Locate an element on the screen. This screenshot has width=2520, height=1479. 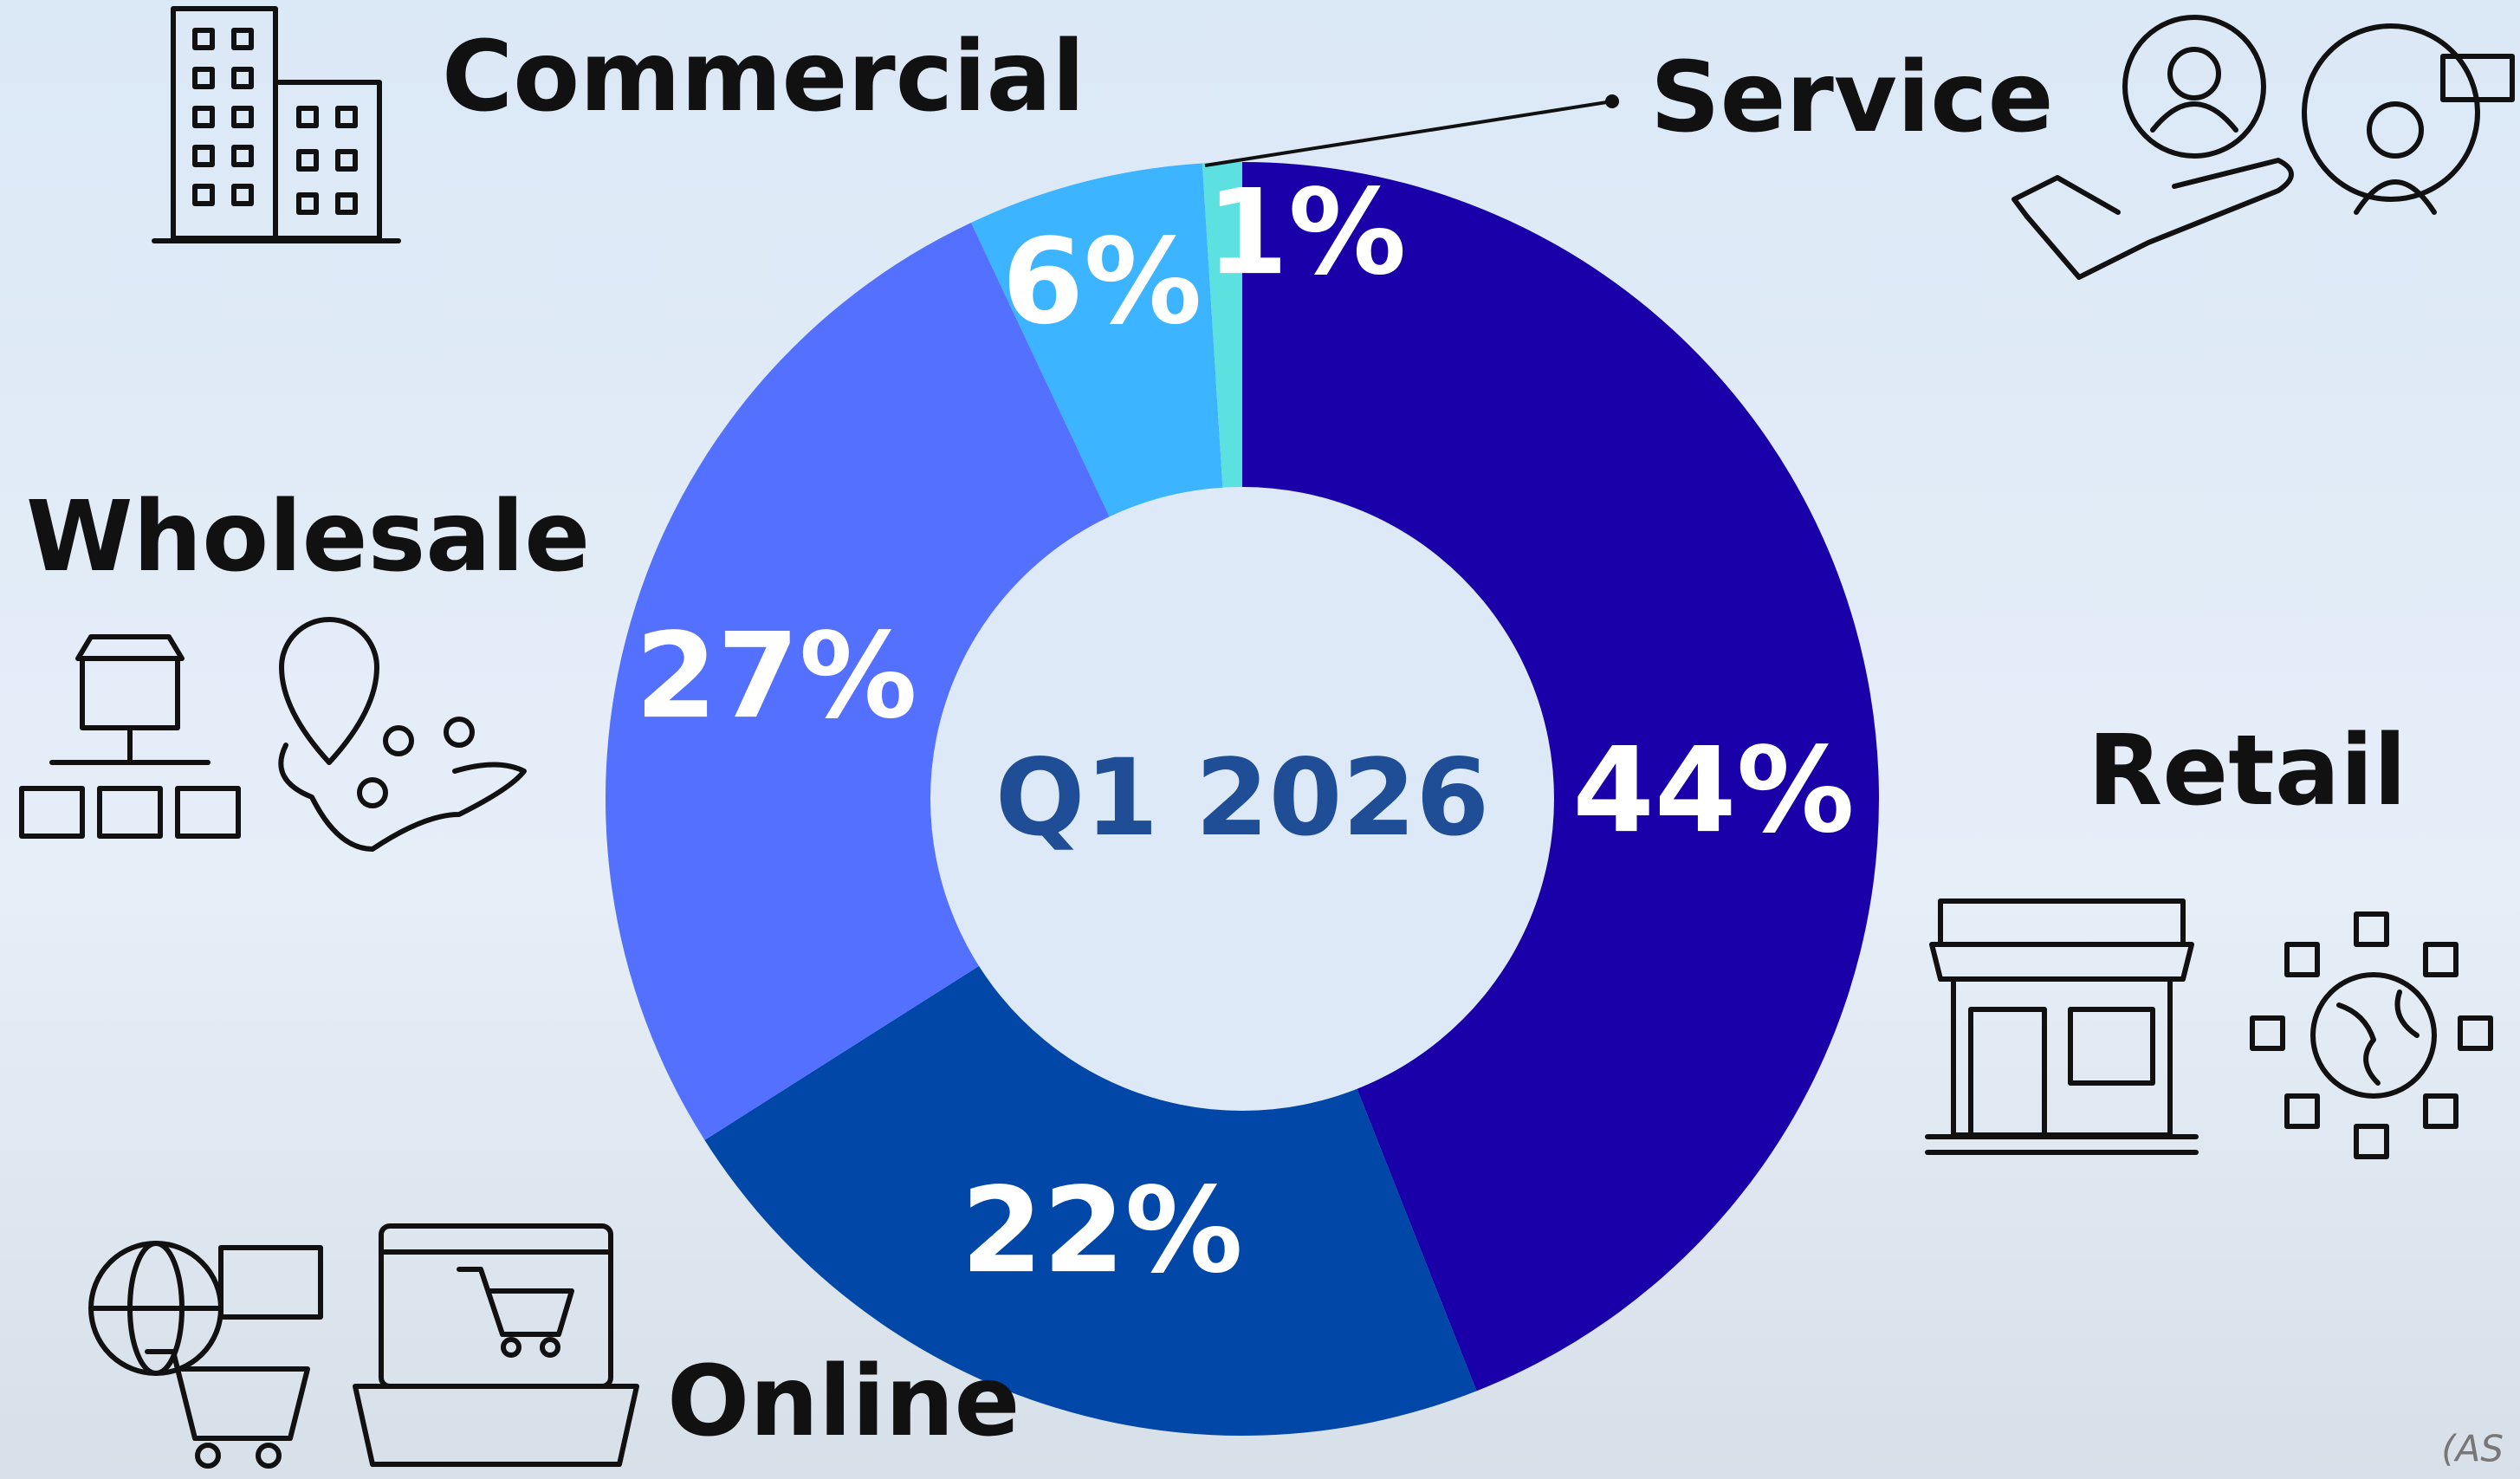
category-label: Wholesale is located at coordinates (308, 537).